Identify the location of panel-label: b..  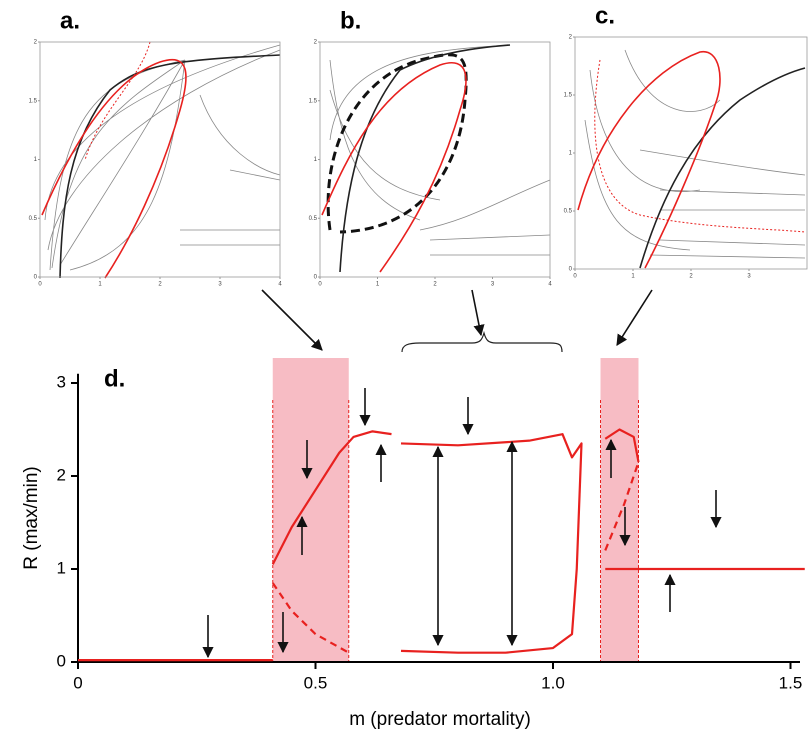
(350, 20).